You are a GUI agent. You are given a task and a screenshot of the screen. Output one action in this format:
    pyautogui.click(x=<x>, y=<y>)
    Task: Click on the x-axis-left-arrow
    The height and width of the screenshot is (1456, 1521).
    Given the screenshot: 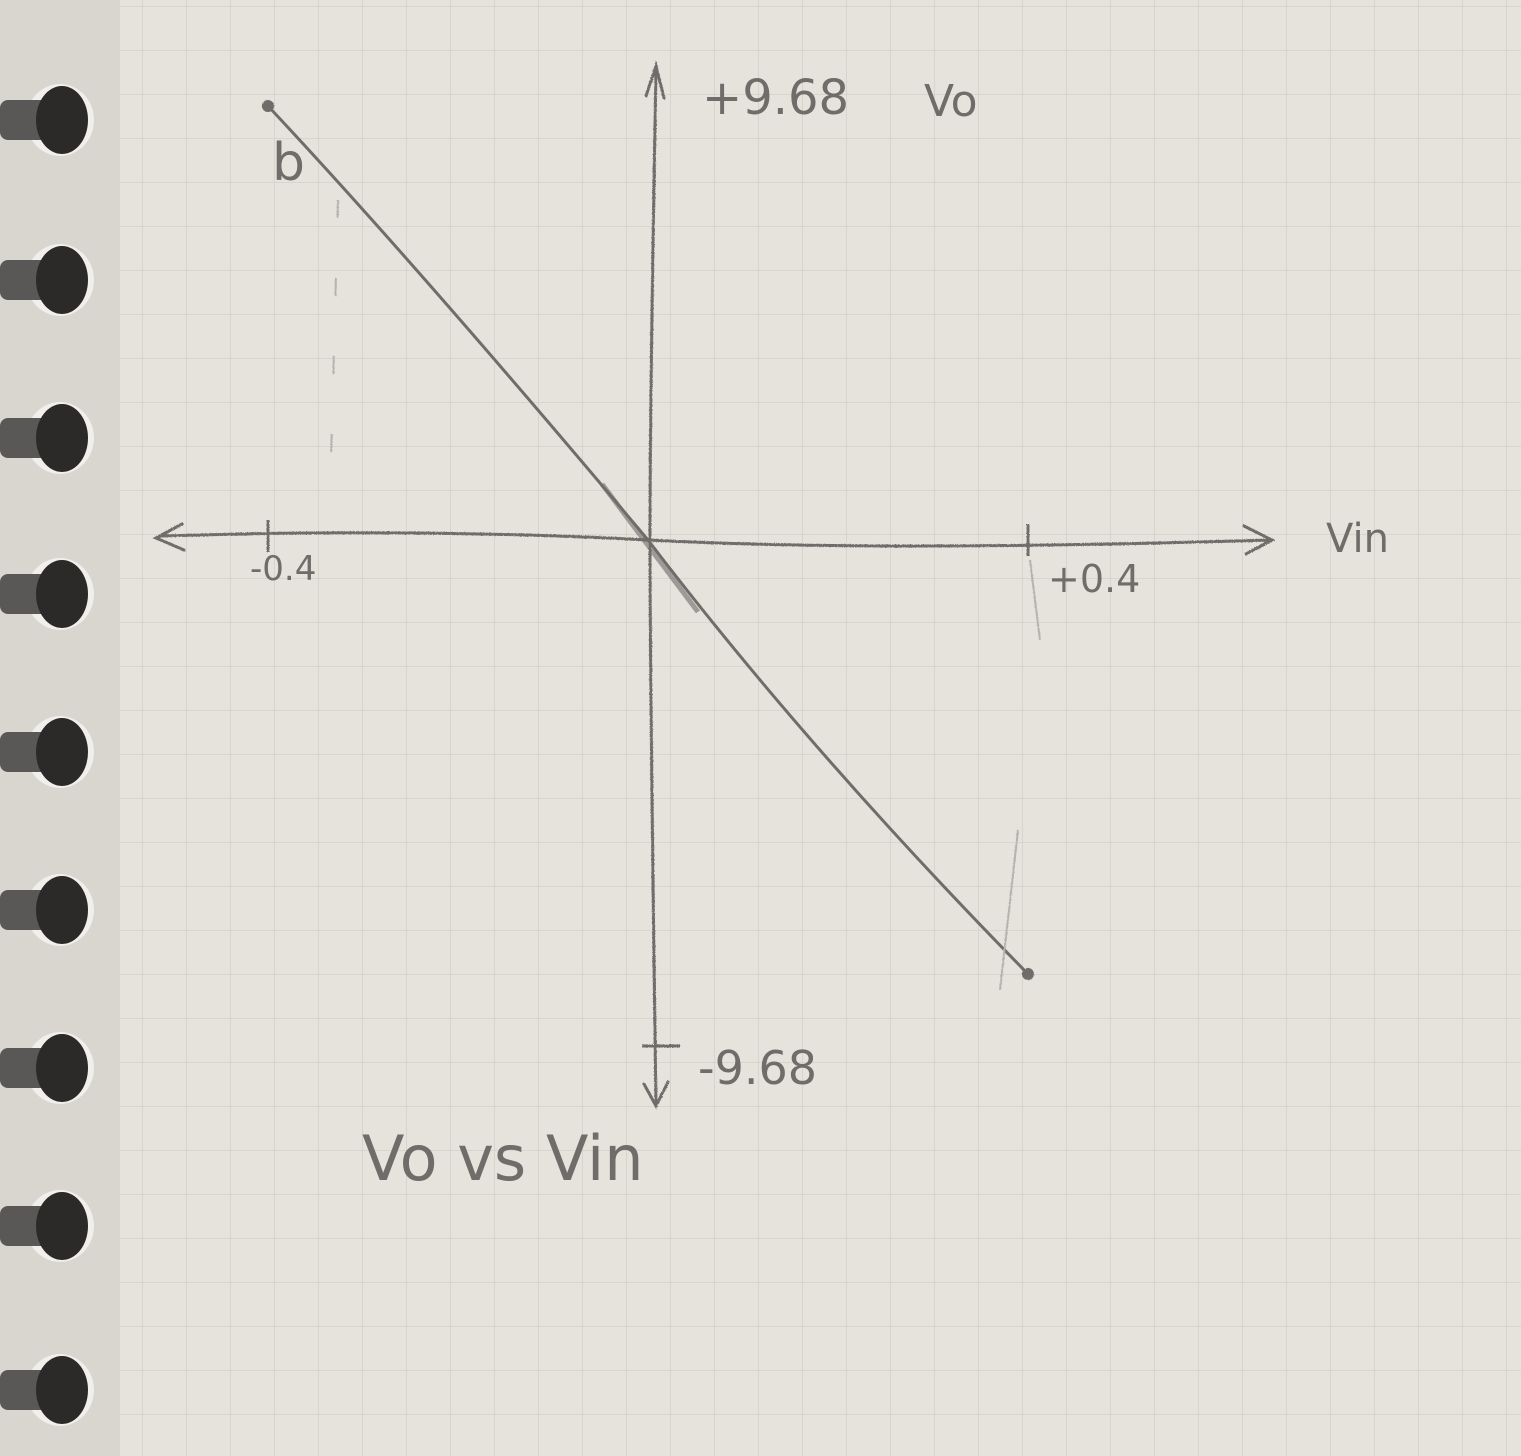 What is the action you would take?
    pyautogui.click(x=169, y=537)
    